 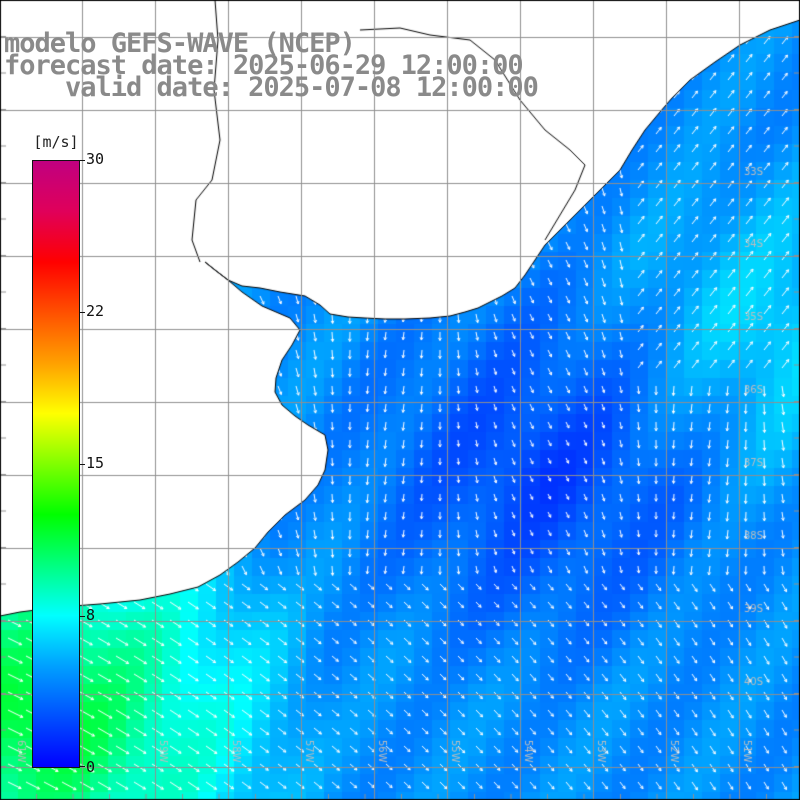 I want to click on colorbar-tick-22: 22, so click(x=95, y=311).